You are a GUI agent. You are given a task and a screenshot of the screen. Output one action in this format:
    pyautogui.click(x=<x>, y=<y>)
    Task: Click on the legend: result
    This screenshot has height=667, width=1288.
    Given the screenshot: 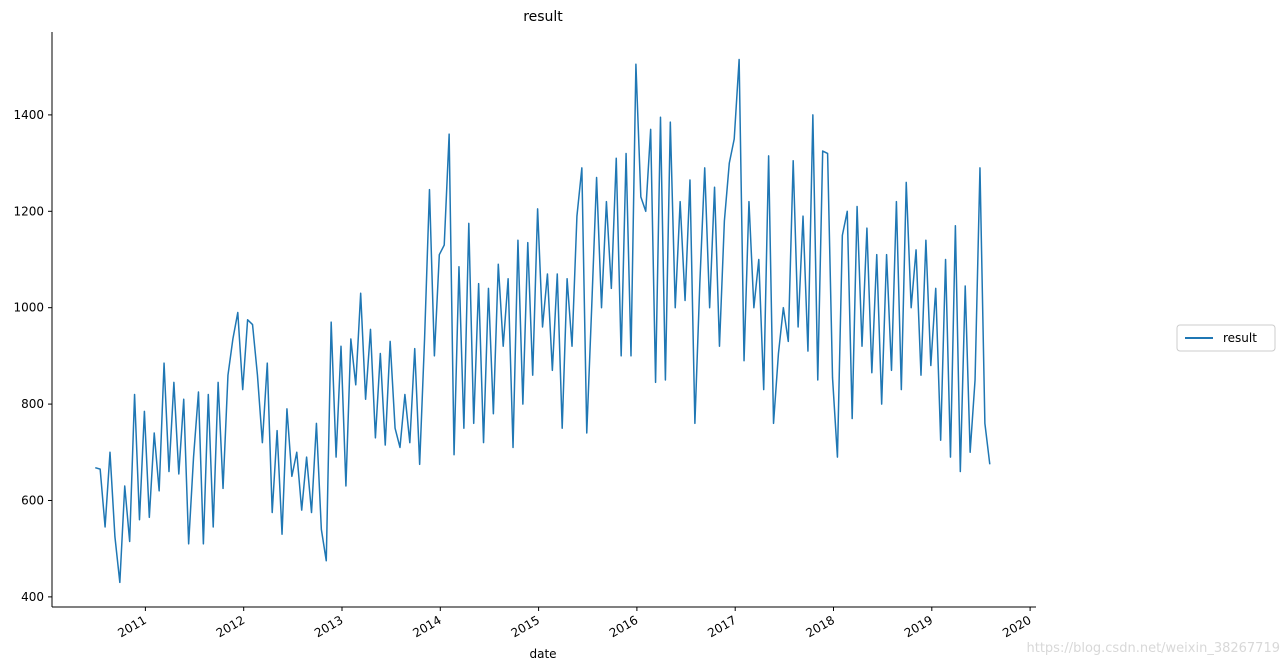 What is the action you would take?
    pyautogui.click(x=1226, y=338)
    